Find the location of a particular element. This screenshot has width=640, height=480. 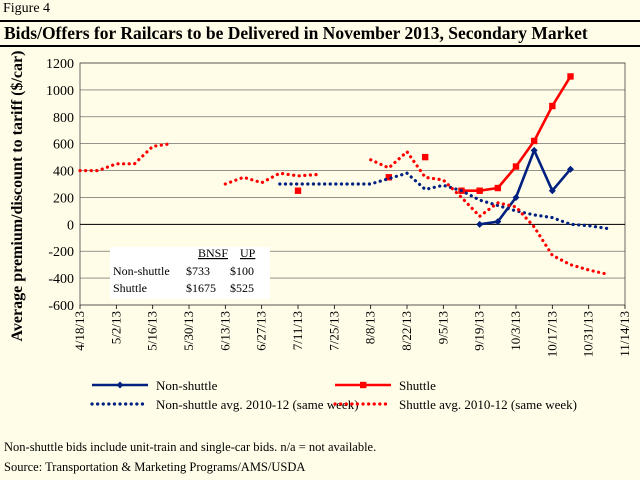

inset-table-header: UP is located at coordinates (248, 253).